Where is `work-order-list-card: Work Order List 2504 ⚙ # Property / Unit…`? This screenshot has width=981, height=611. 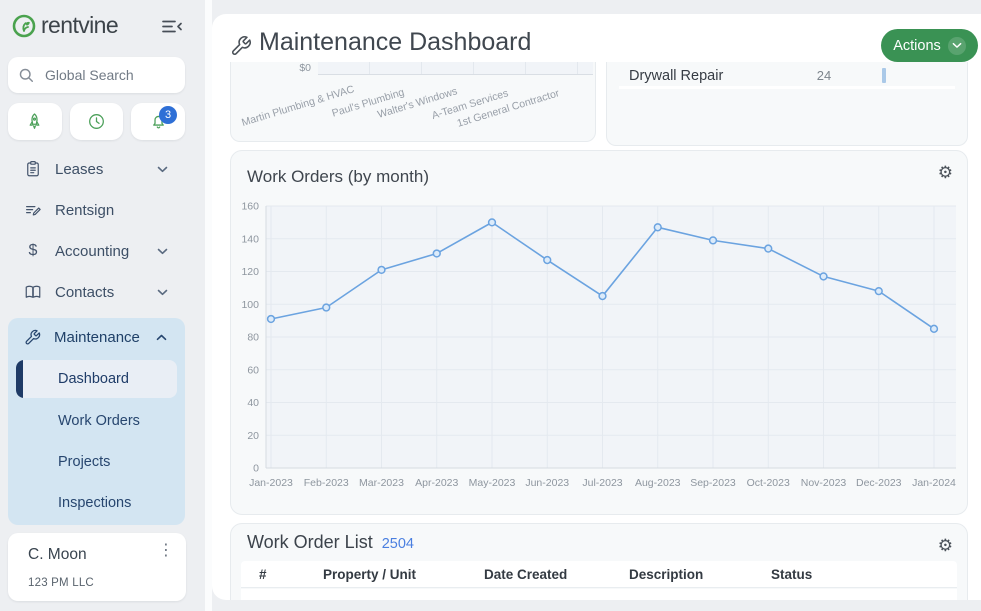
work-order-list-card: Work Order List 2504 ⚙ # Property / Unit… is located at coordinates (599, 561).